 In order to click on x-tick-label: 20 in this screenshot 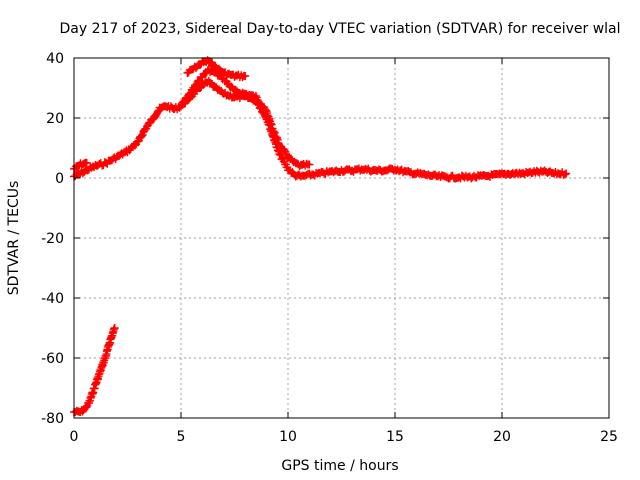, I will do `click(502, 437)`.